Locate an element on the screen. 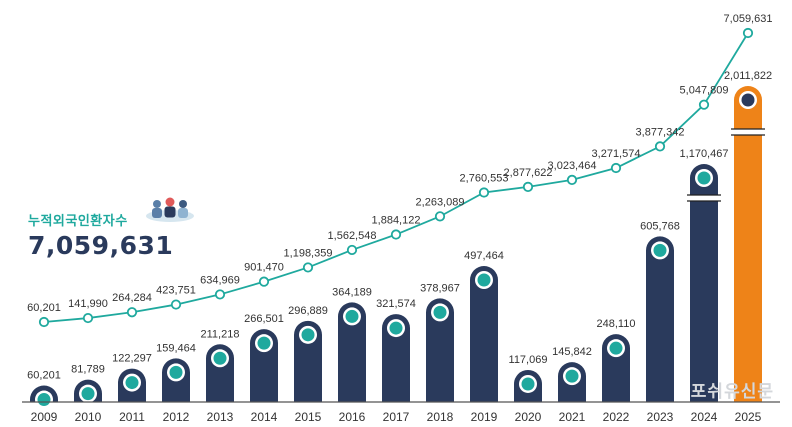  bar-label: 211,218 is located at coordinates (220, 334).